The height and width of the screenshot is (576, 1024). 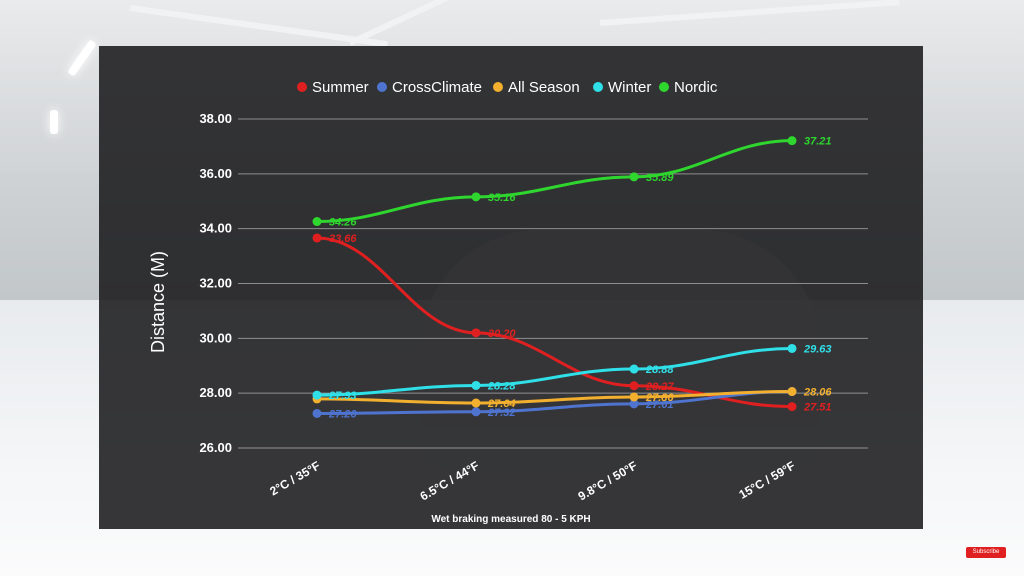 What do you see at coordinates (986, 552) in the screenshot?
I see `subscribe-button: Subscribe` at bounding box center [986, 552].